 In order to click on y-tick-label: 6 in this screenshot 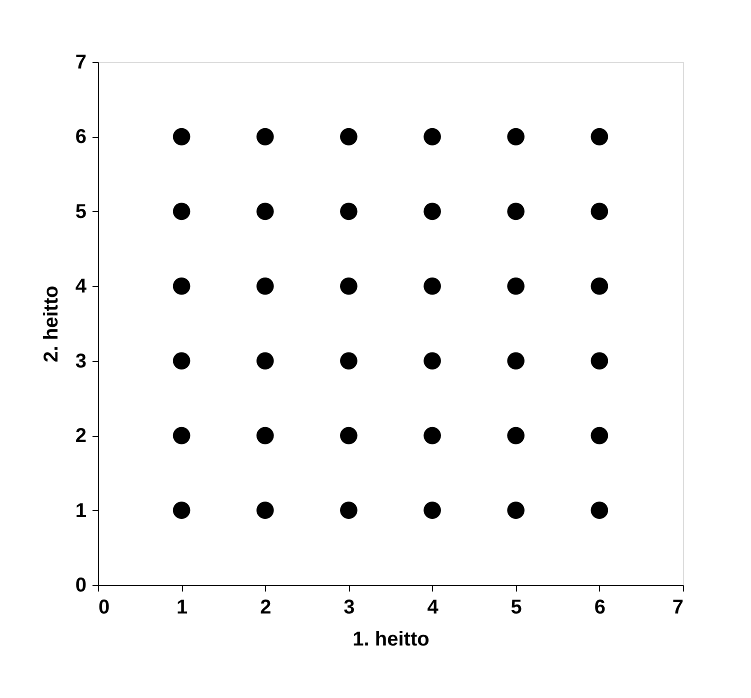, I will do `click(80, 137)`.